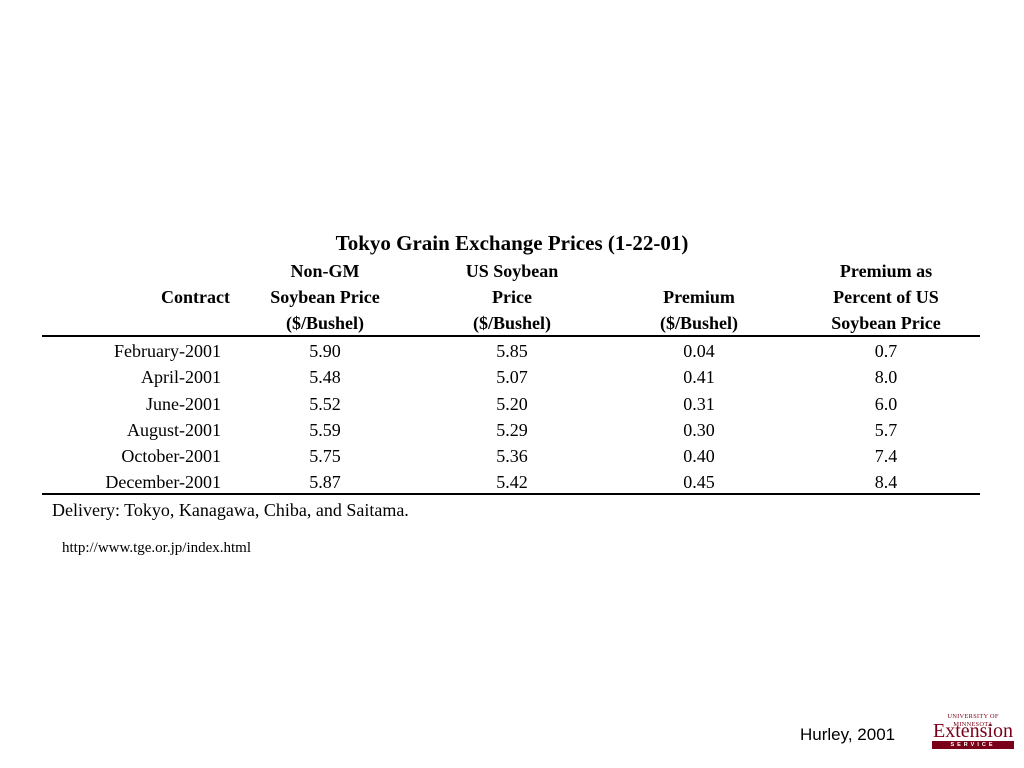  I want to click on premium-percent-cell: 8.4, so click(886, 482).